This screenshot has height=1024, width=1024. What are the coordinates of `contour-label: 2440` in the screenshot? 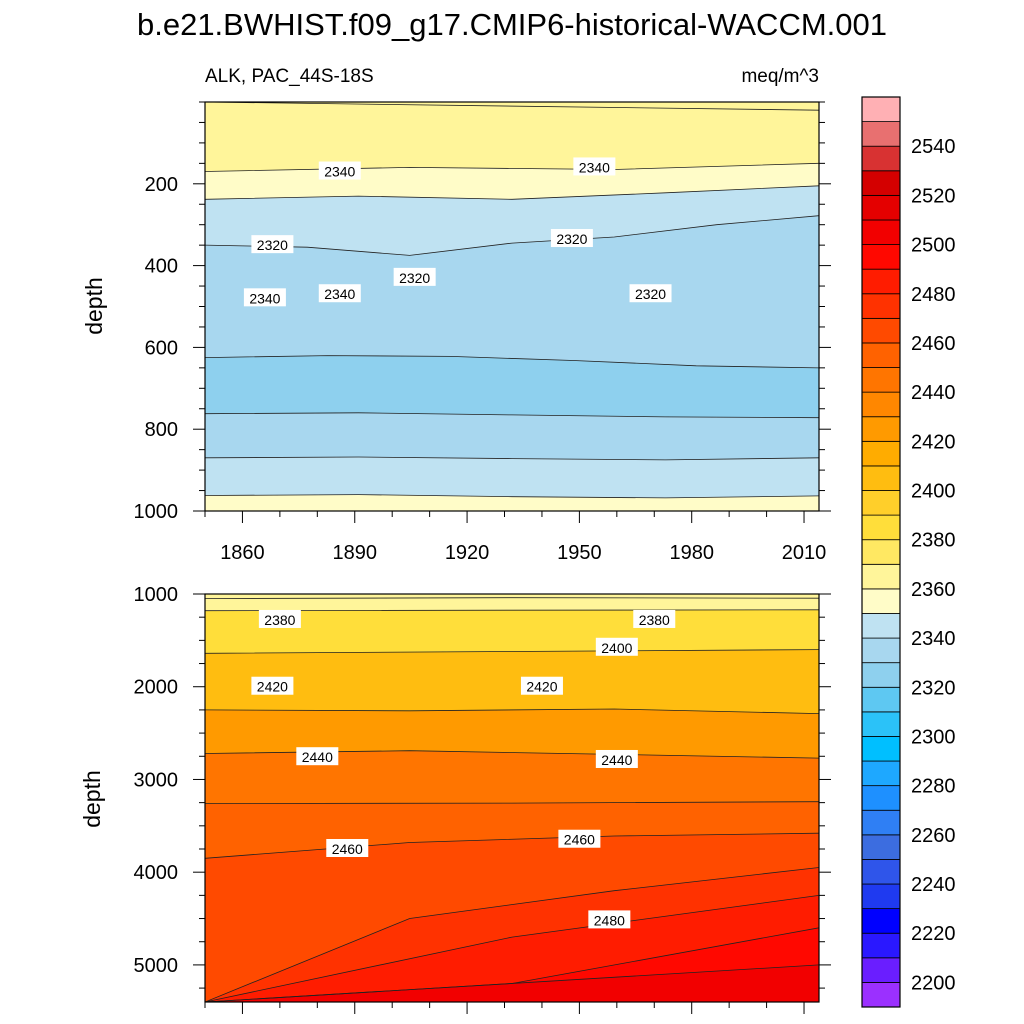 It's located at (616, 758).